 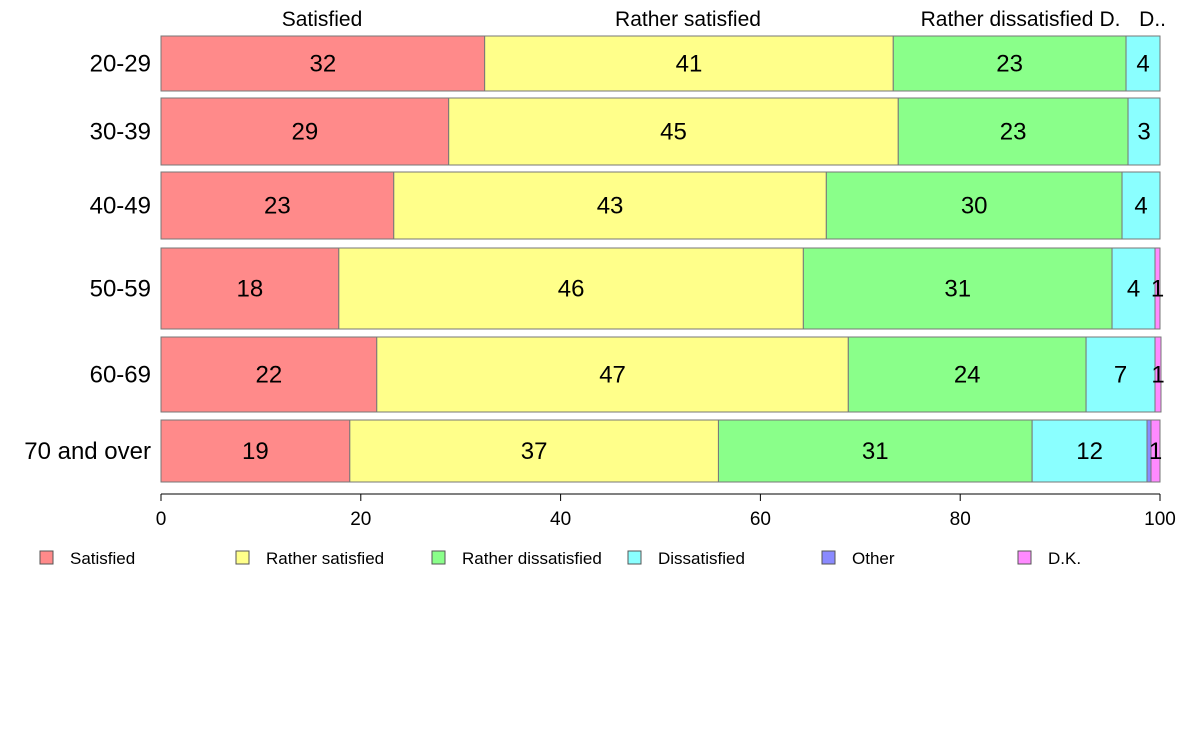 What do you see at coordinates (161, 519) in the screenshot?
I see `x-tick-label: 0` at bounding box center [161, 519].